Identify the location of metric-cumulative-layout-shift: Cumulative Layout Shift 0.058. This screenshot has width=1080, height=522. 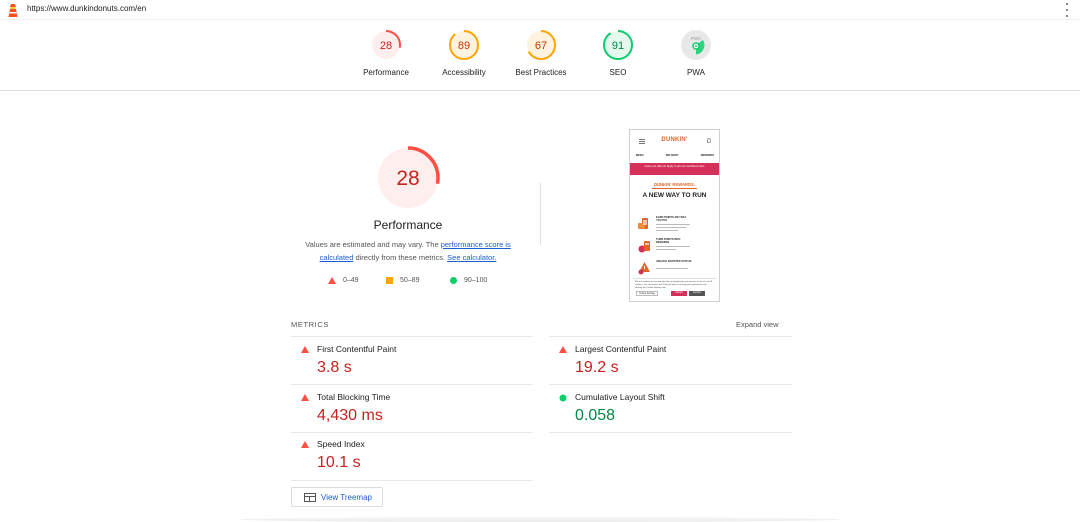
(669, 410).